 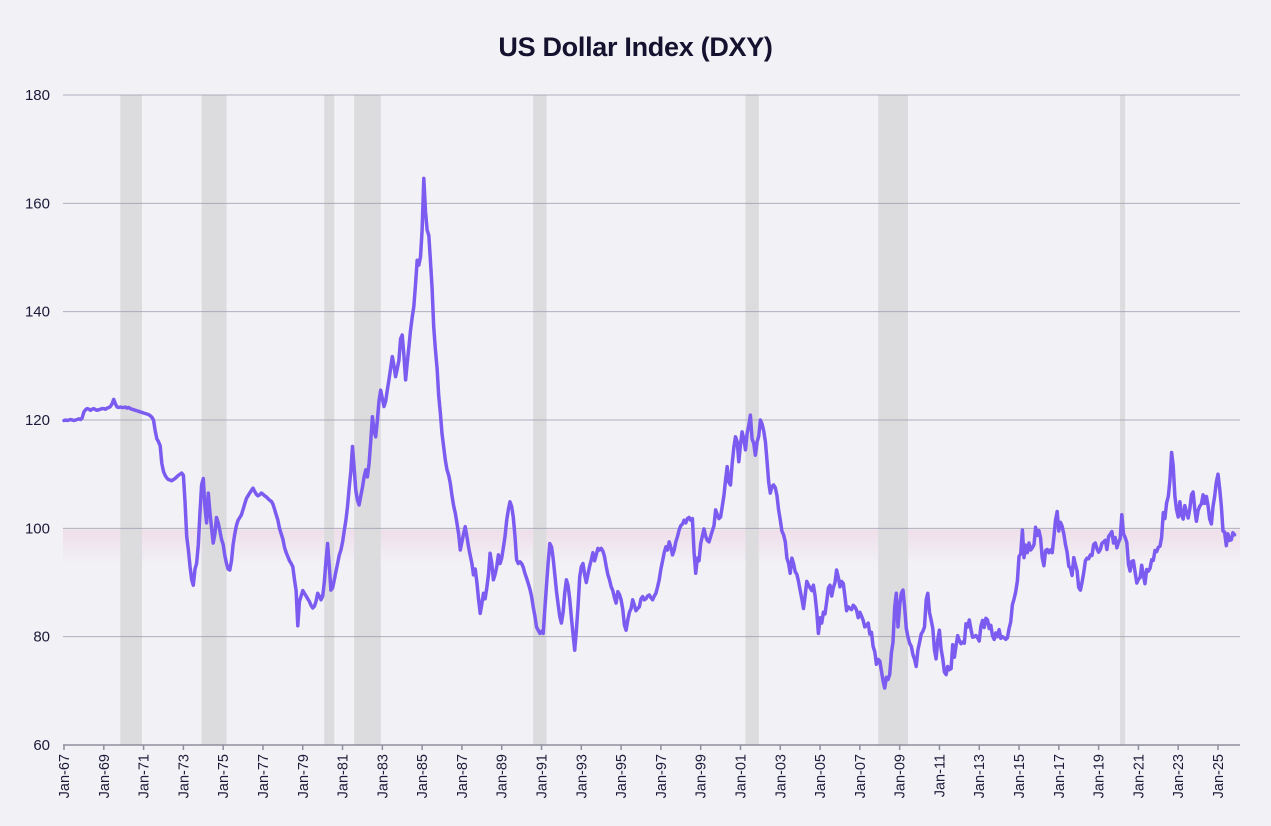 What do you see at coordinates (463, 776) in the screenshot?
I see `x-tick-label: Jan-87` at bounding box center [463, 776].